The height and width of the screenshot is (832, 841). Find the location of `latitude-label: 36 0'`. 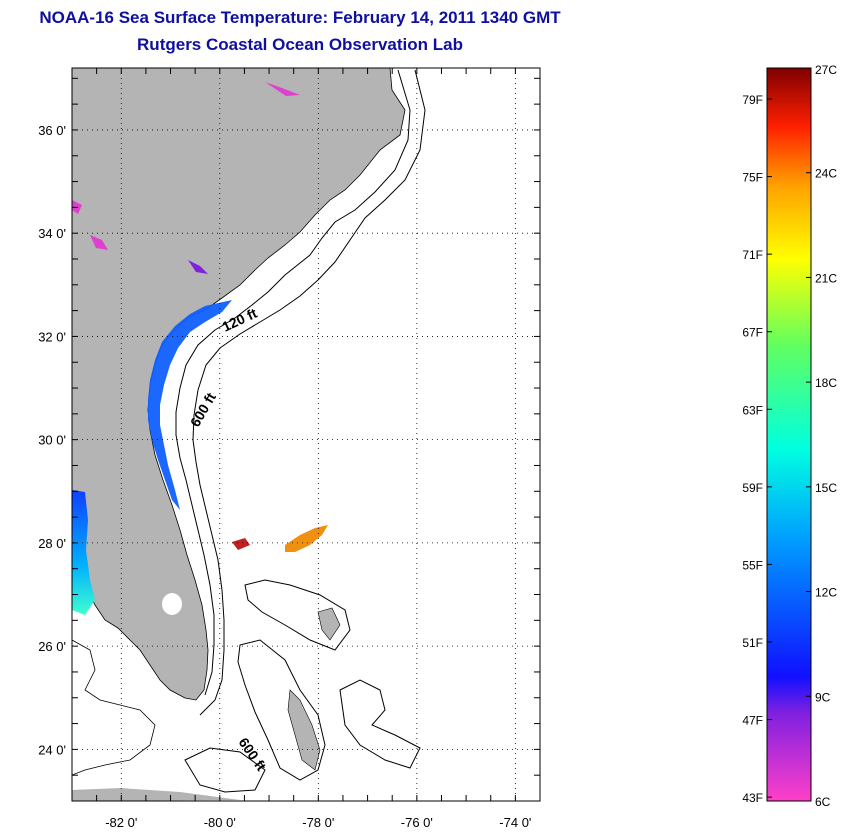

latitude-label: 36 0' is located at coordinates (52, 130).